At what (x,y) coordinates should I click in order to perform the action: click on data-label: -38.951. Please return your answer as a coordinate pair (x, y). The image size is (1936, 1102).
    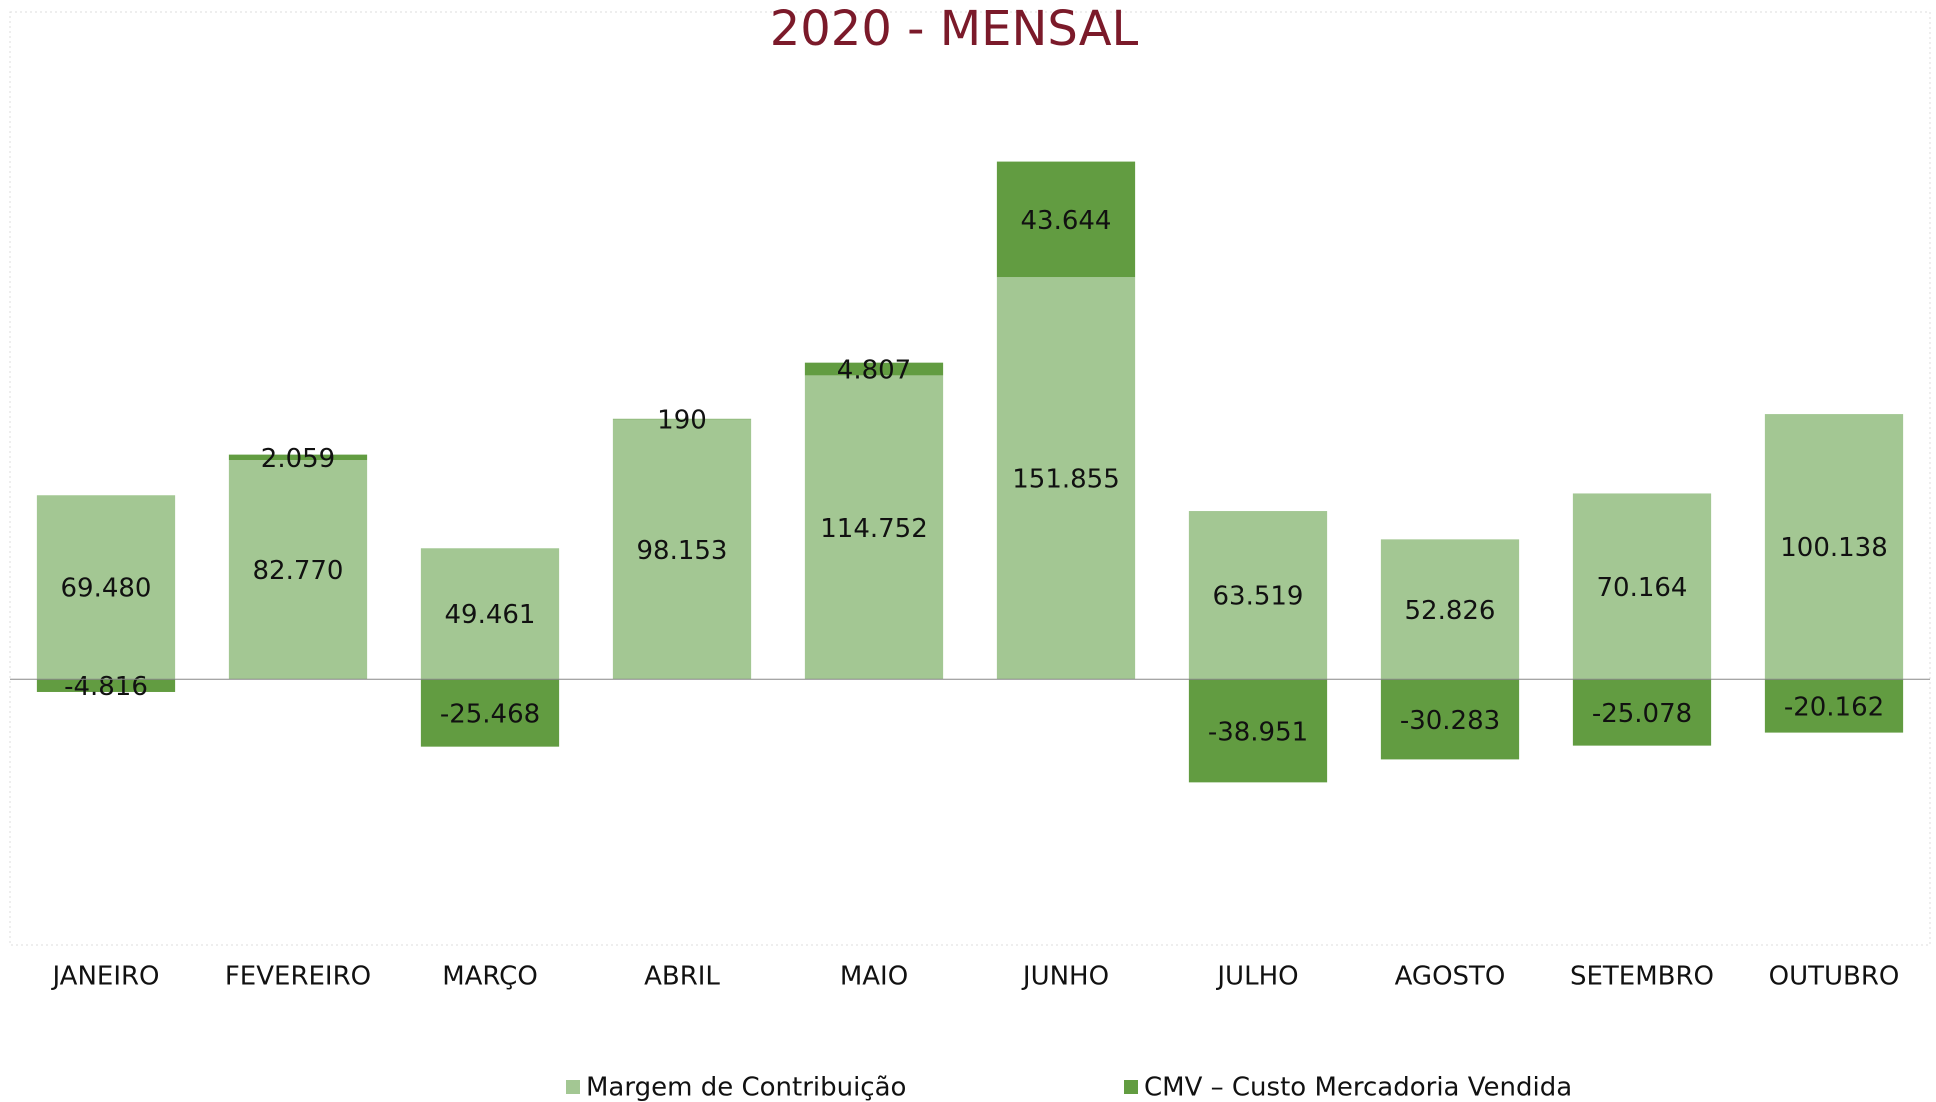
    Looking at the image, I should click on (1258, 732).